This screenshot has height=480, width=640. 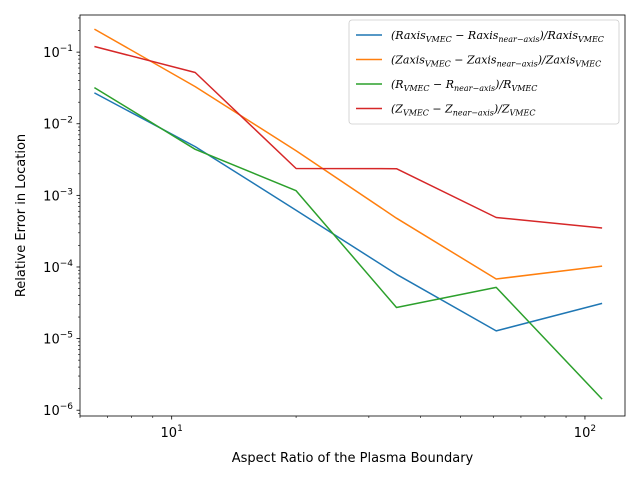 I want to click on x-tick-label: 10¹, so click(x=172, y=432).